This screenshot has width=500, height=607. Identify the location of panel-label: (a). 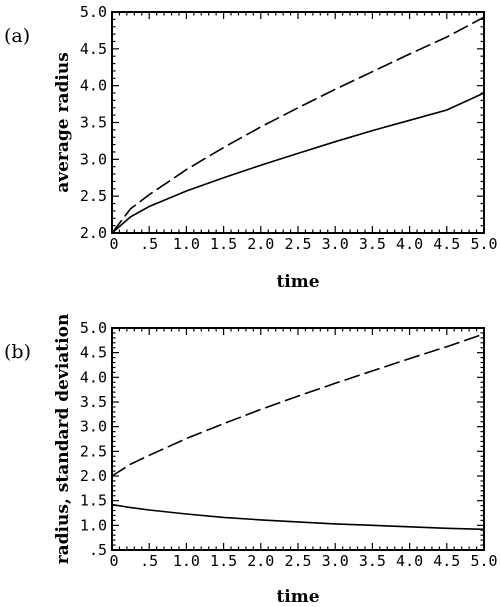
(17, 36).